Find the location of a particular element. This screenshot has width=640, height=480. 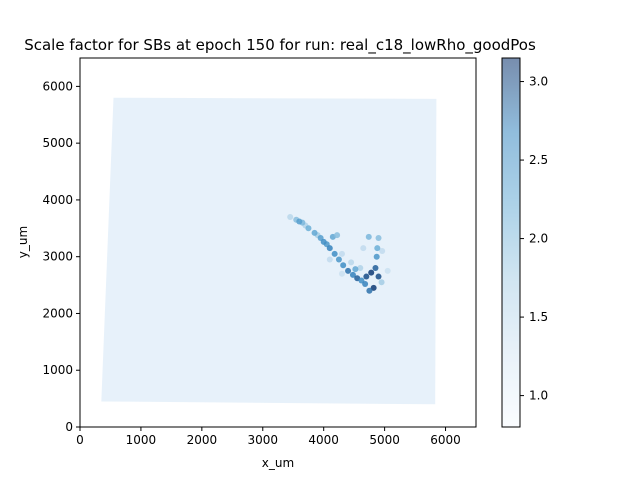

colorbar-tick-label: 1.5 is located at coordinates (538, 317).